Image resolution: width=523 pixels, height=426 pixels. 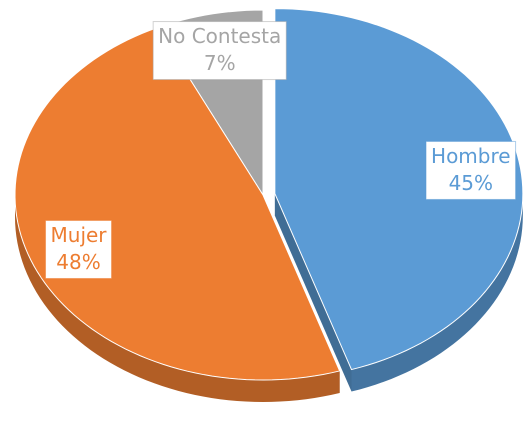 I want to click on data-label-category: Hombre, so click(x=471, y=156).